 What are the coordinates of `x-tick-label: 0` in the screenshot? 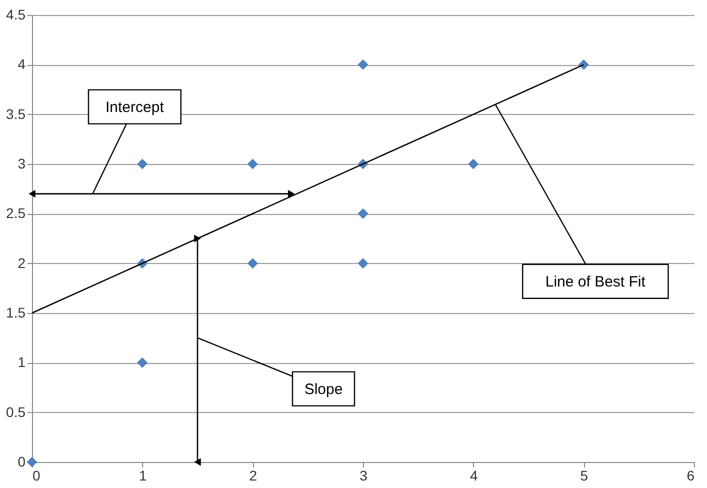 It's located at (36, 476).